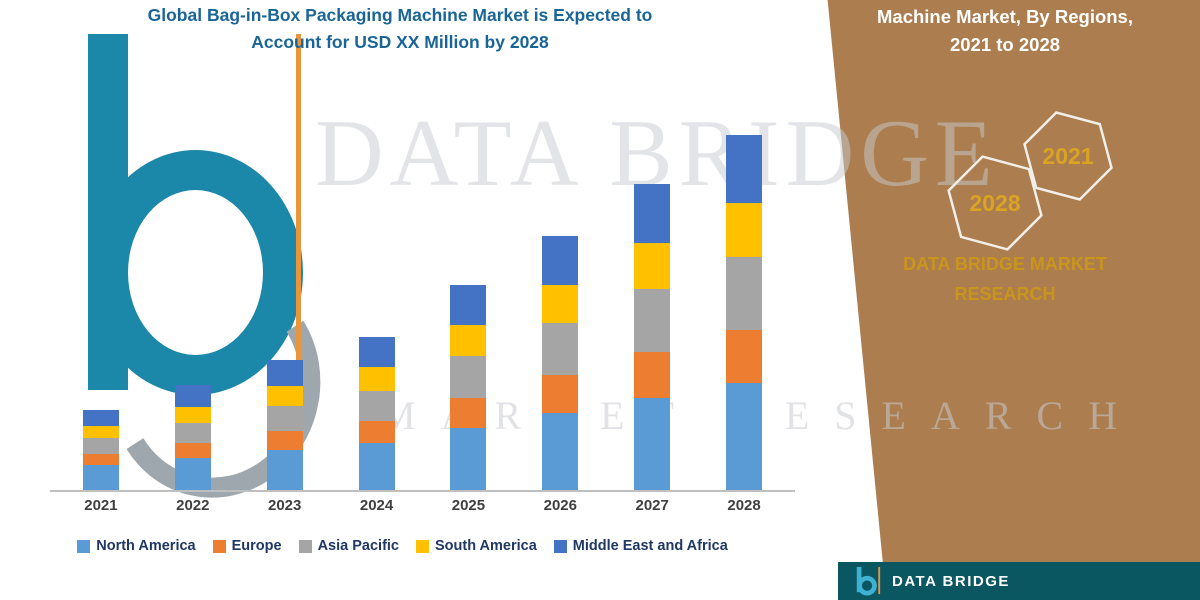 The width and height of the screenshot is (1200, 600). Describe the element at coordinates (256, 546) in the screenshot. I see `legend-label: Europe` at that location.